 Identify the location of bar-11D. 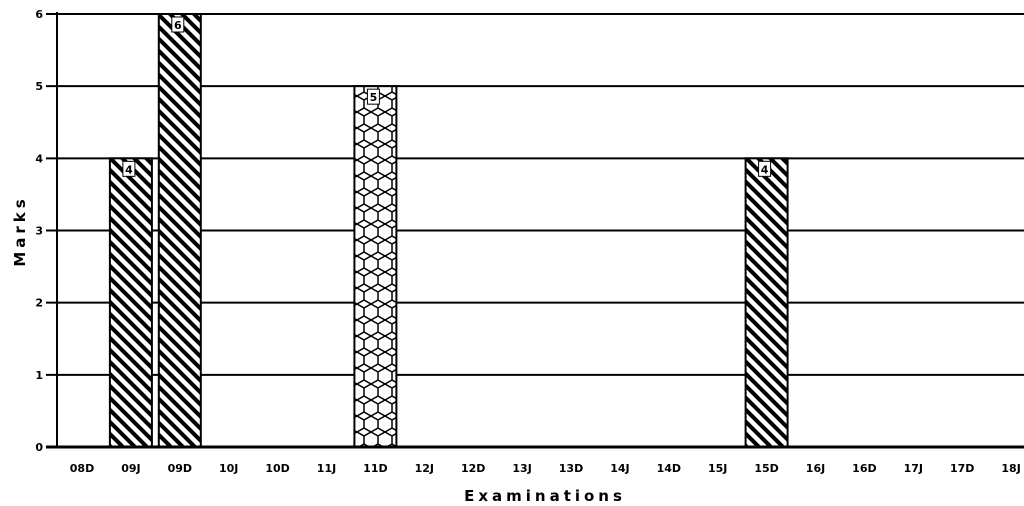
(375, 267).